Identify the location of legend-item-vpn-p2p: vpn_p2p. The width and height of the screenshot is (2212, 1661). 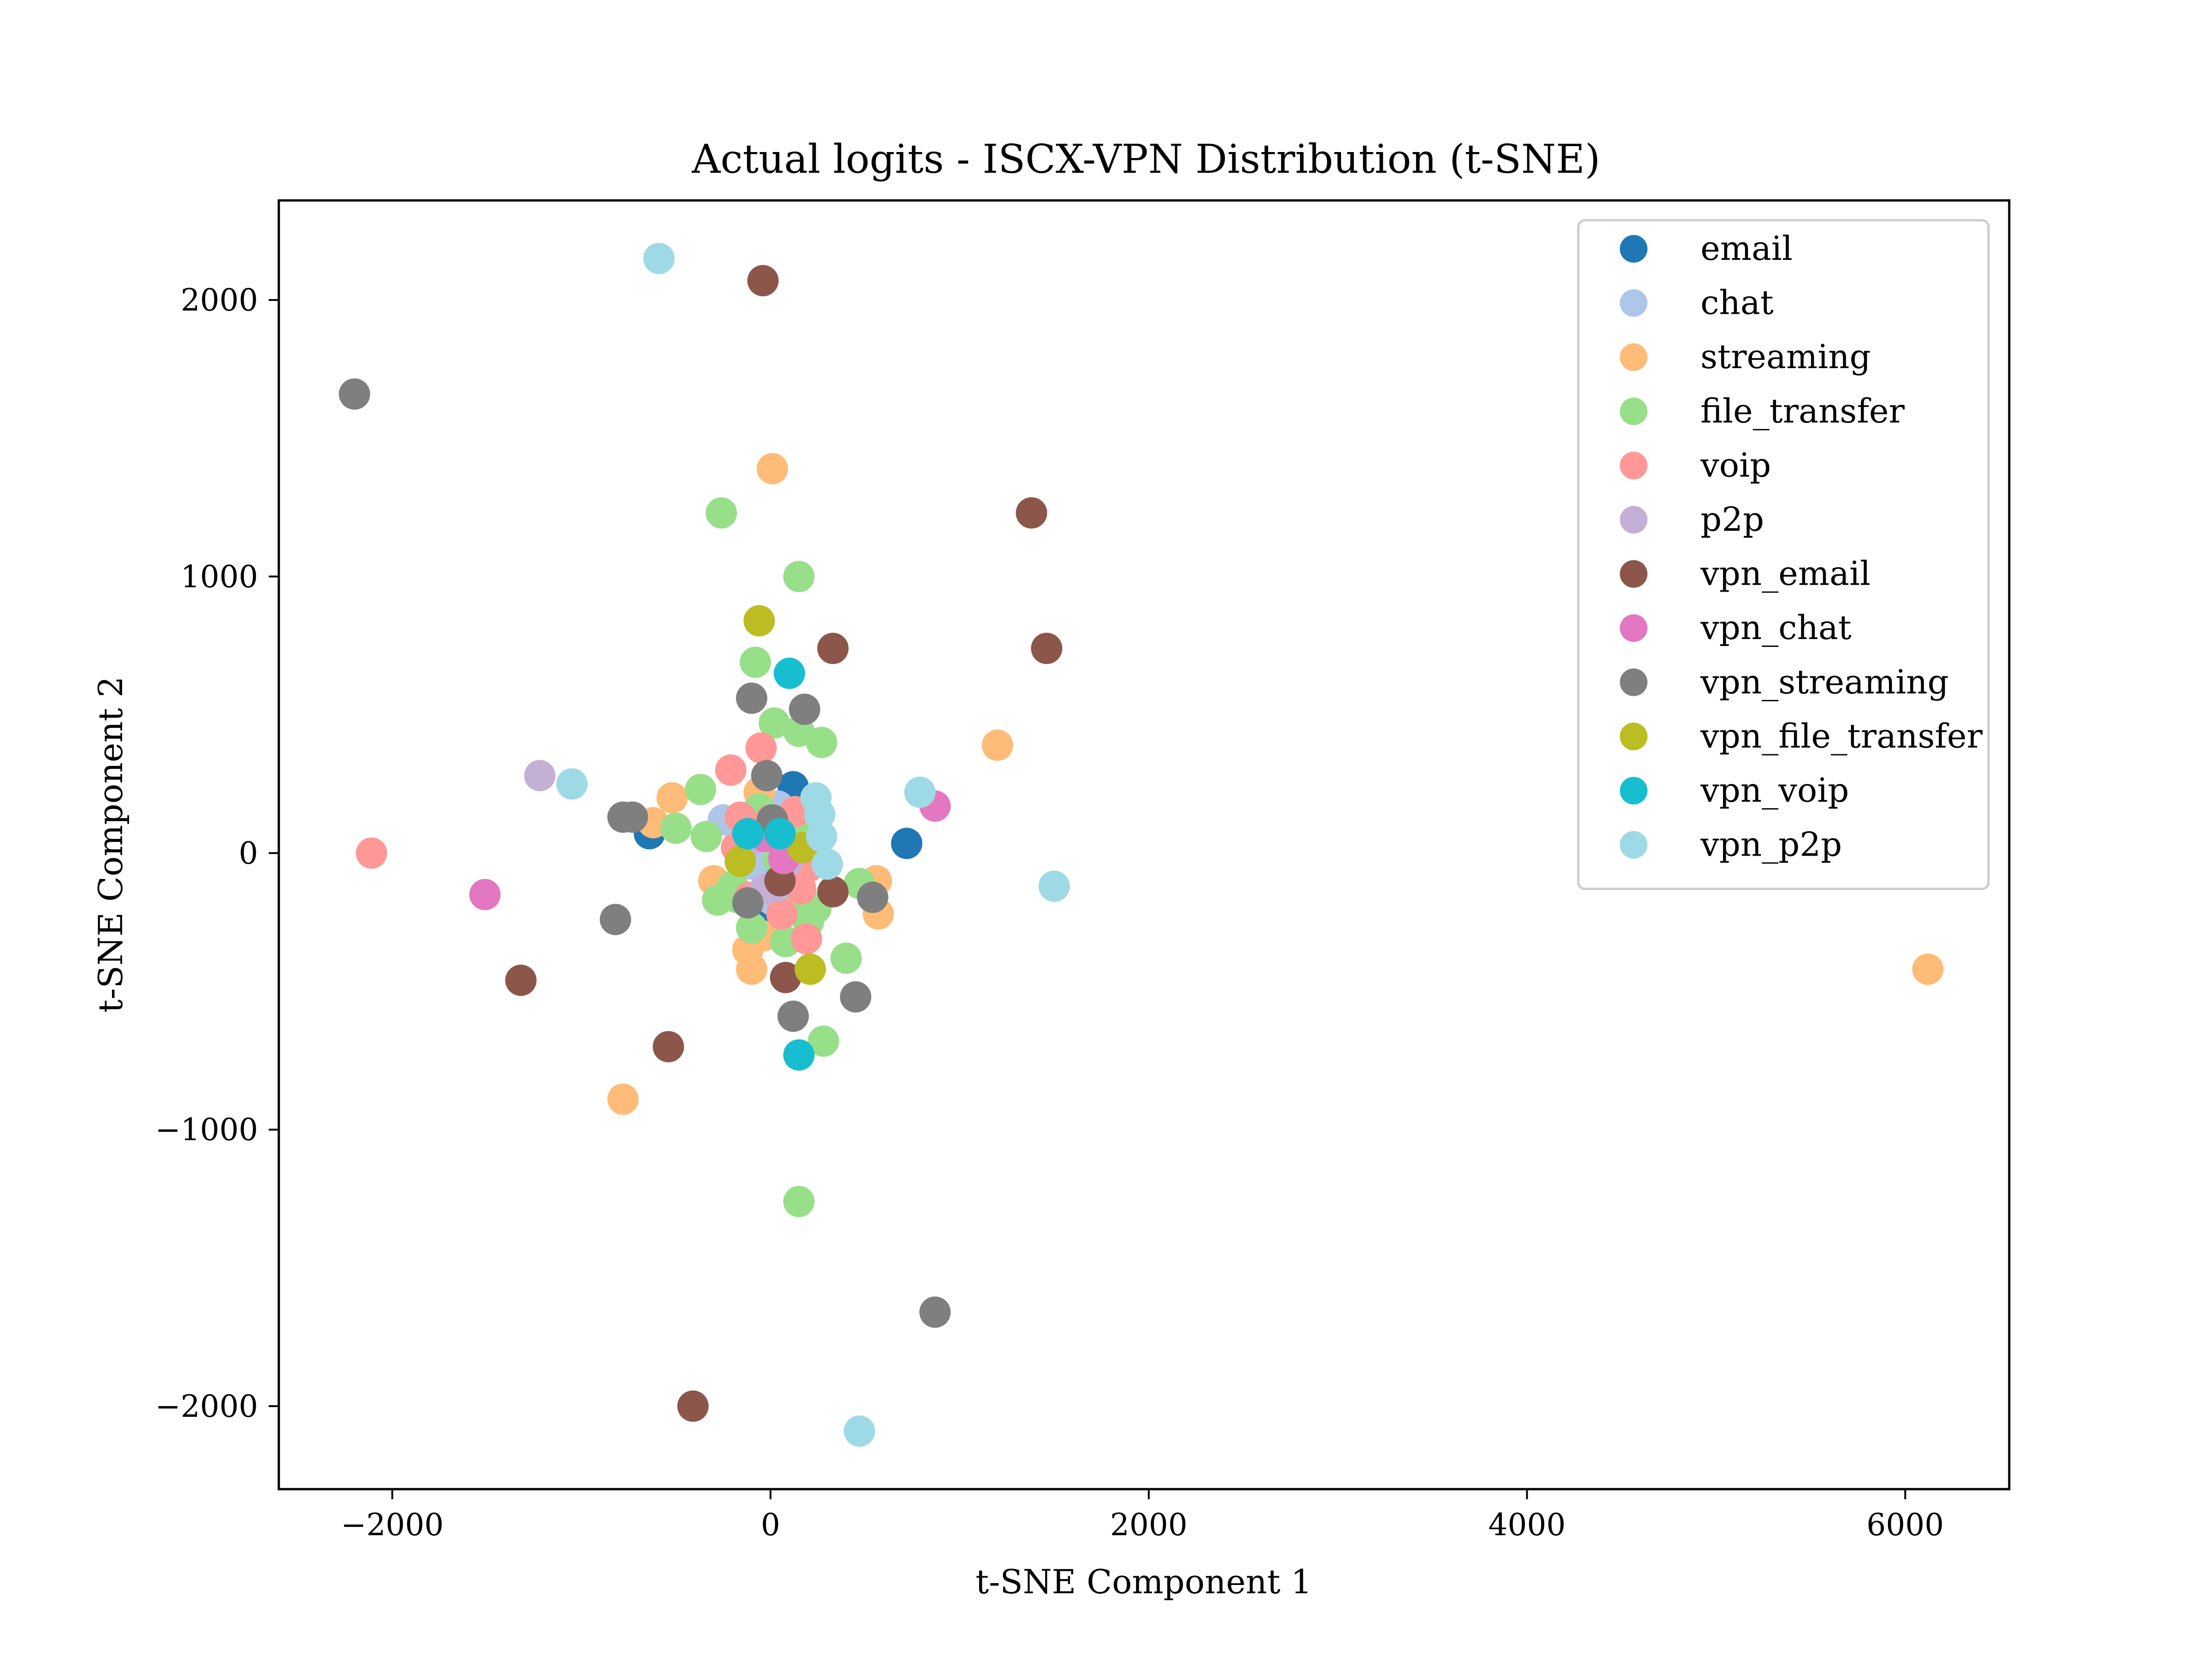
(1731, 844).